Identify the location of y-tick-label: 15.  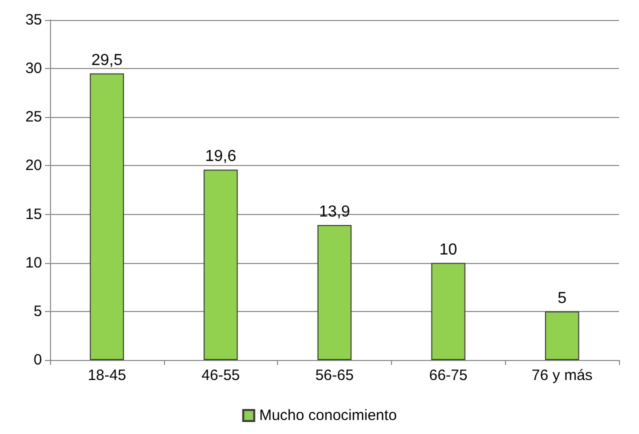
(33, 214).